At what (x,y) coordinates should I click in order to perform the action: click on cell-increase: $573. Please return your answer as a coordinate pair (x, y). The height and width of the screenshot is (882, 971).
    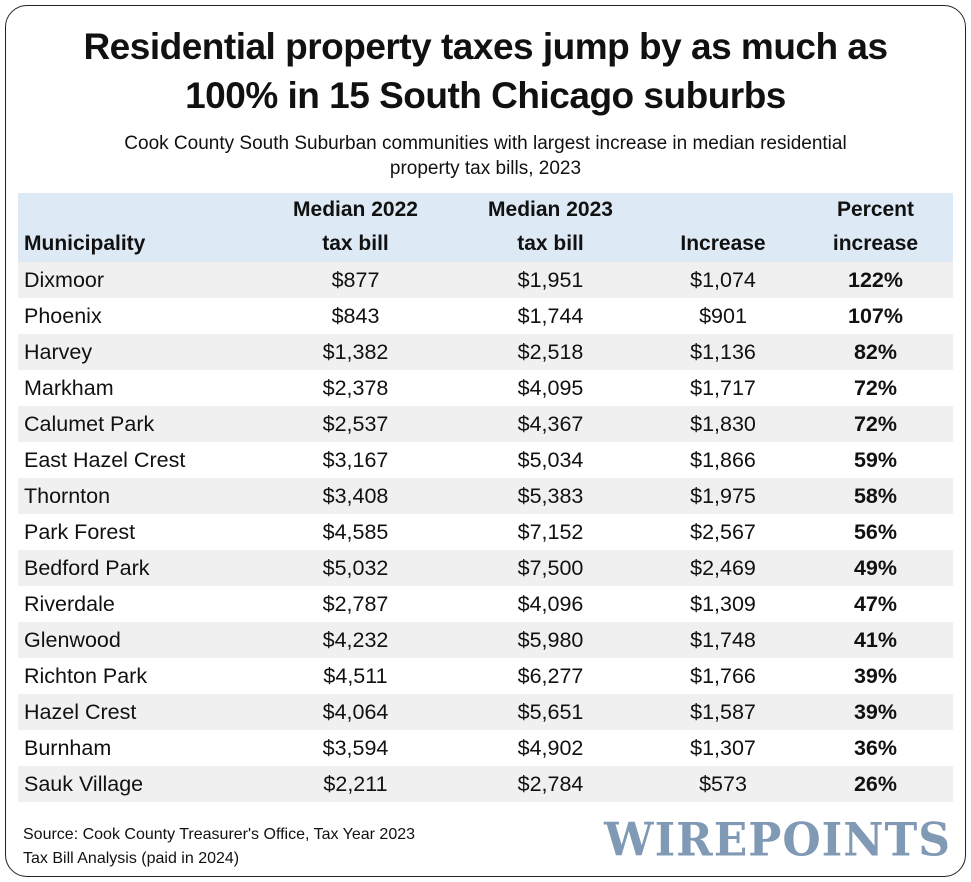
    Looking at the image, I should click on (723, 784).